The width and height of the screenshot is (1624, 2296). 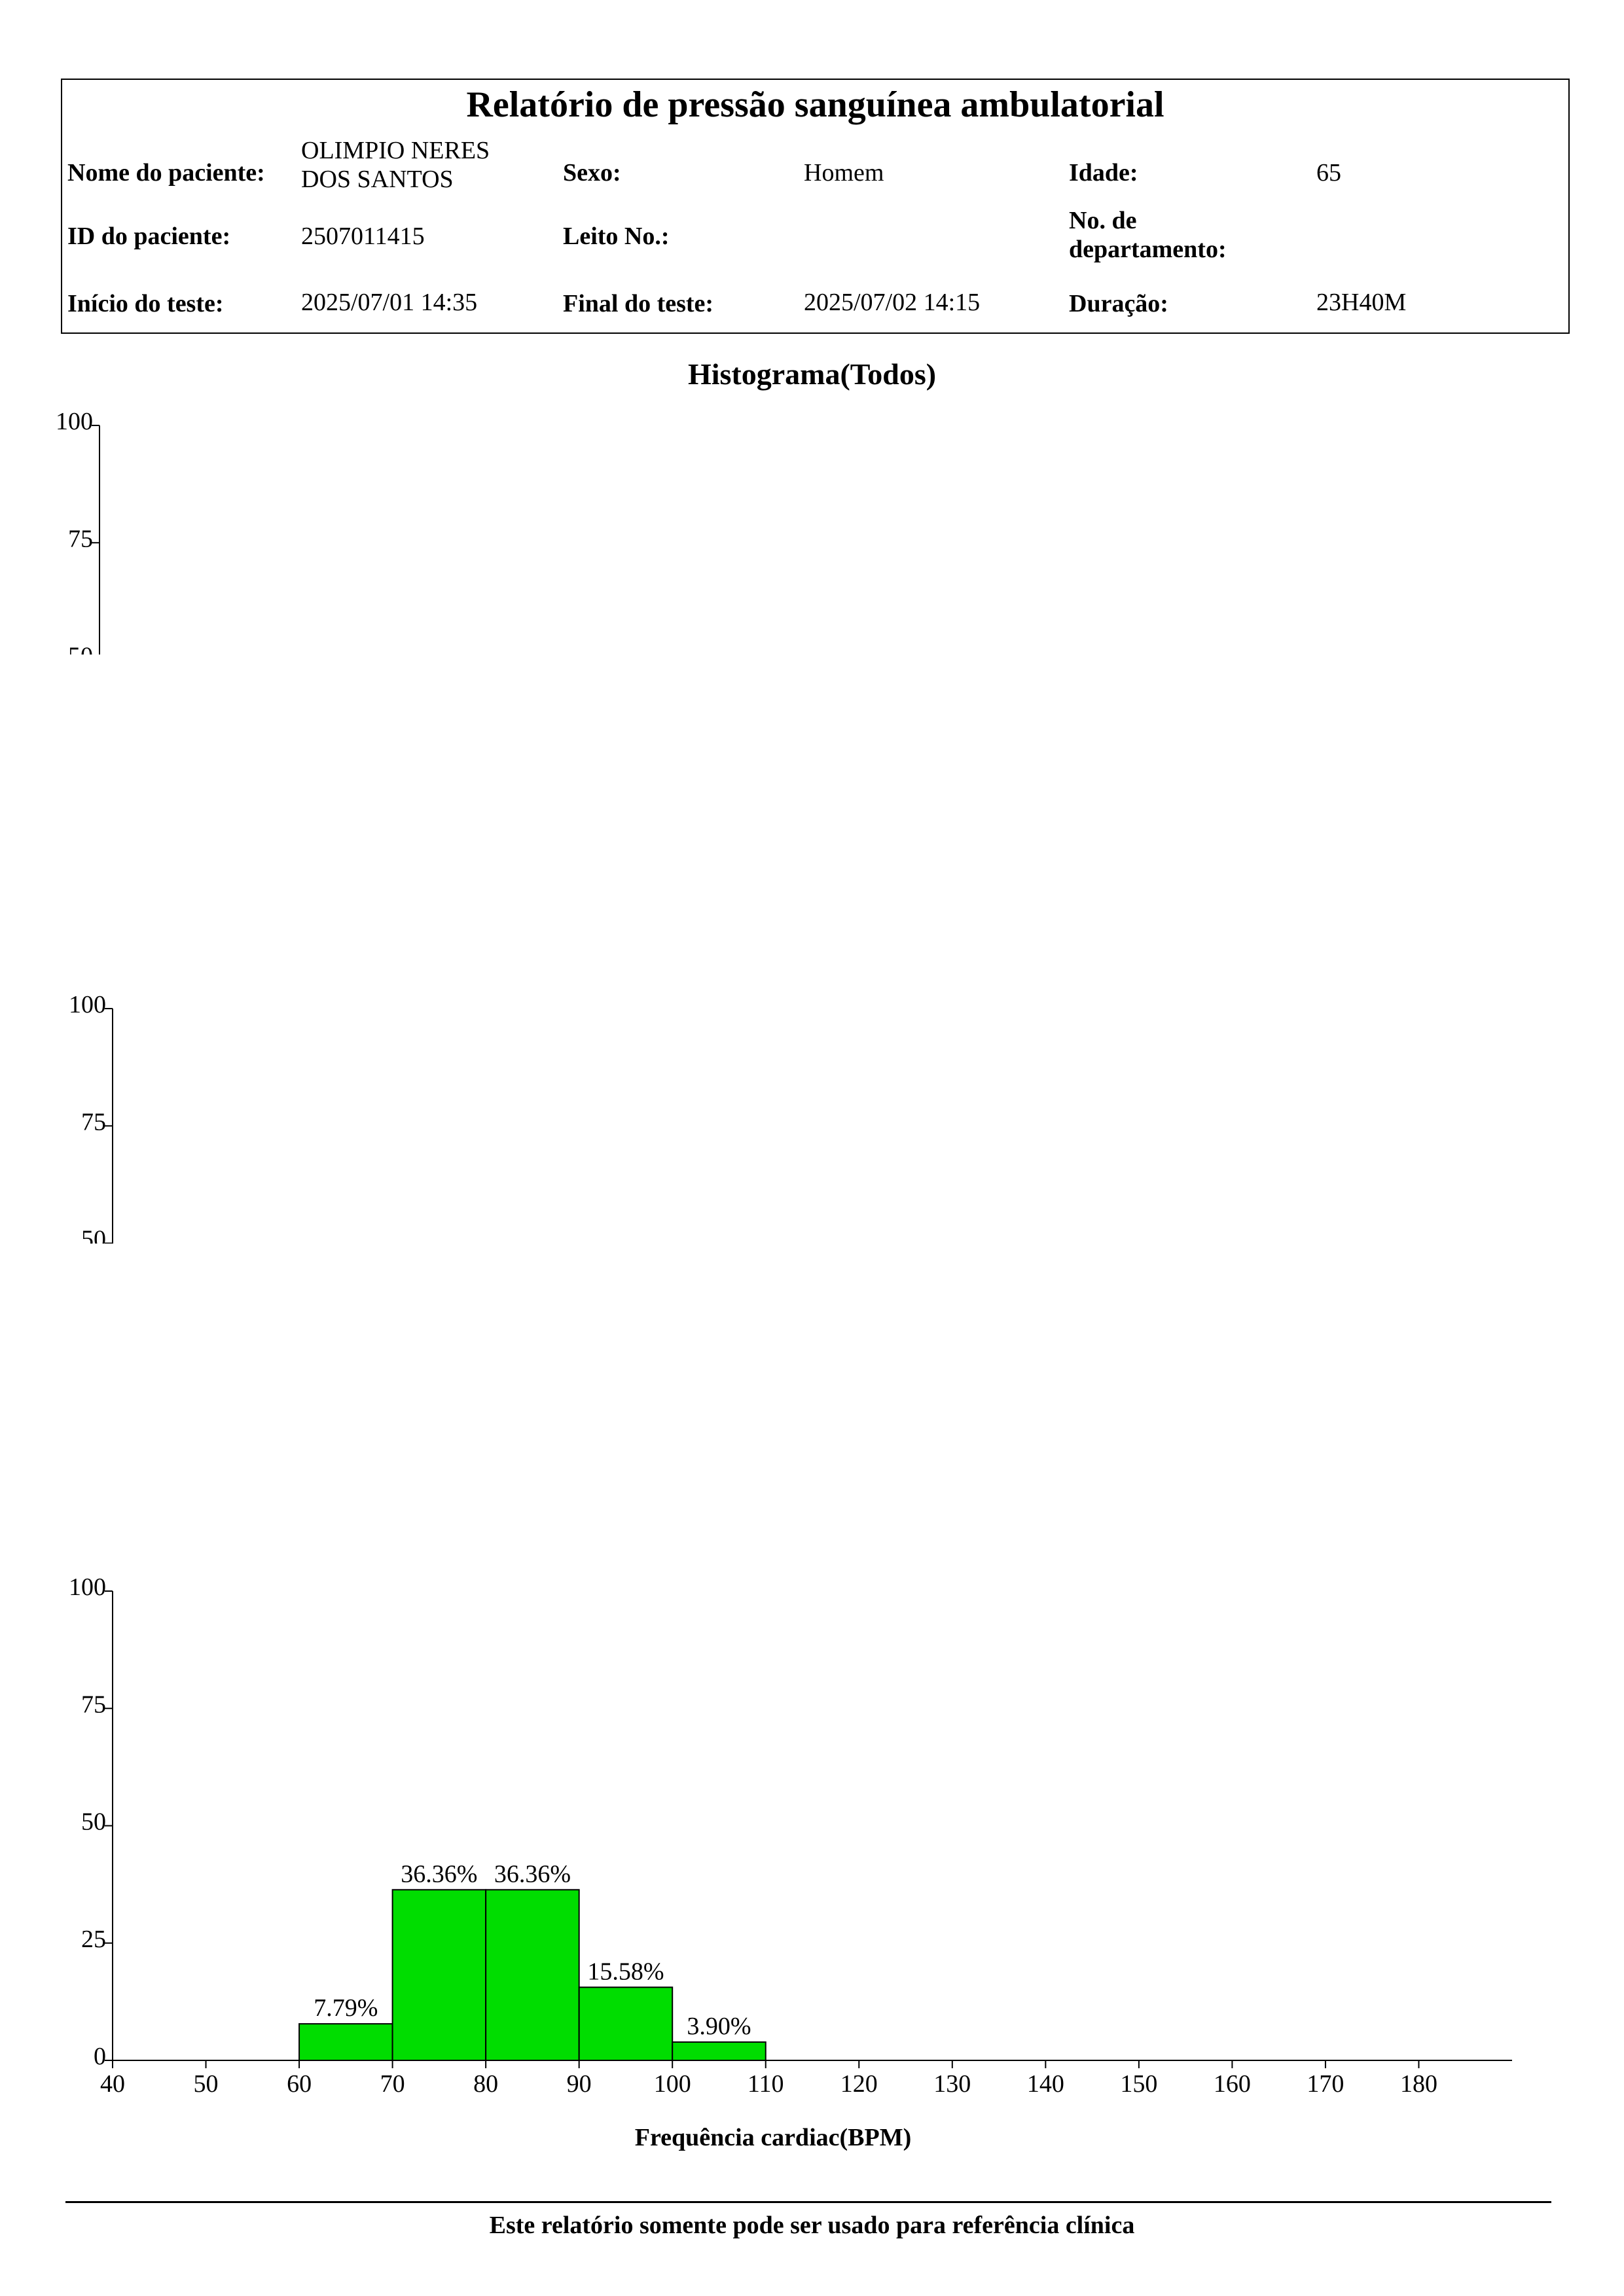 I want to click on footer-divider, so click(x=808, y=2202).